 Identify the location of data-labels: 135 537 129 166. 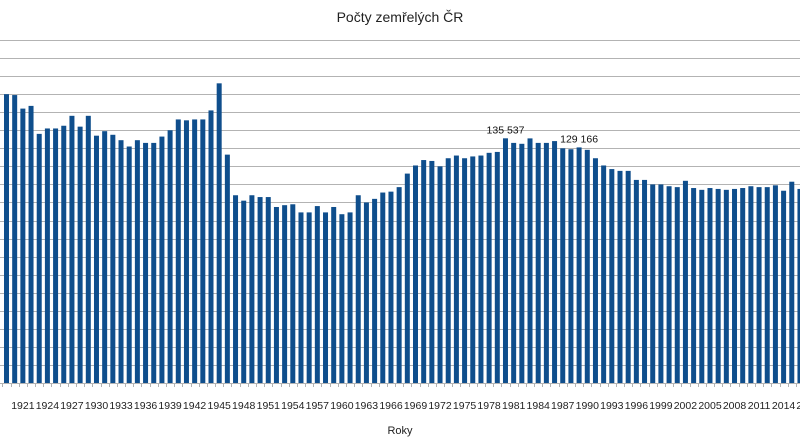
(543, 134).